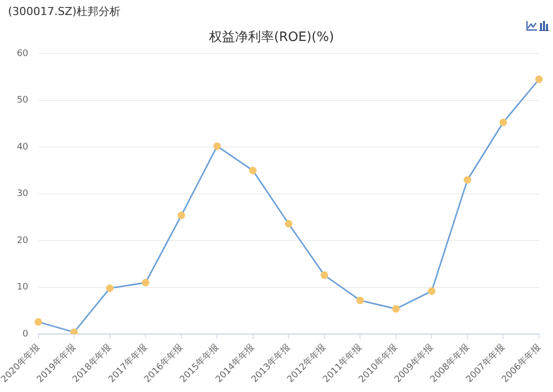 The width and height of the screenshot is (553, 392). Describe the element at coordinates (22, 287) in the screenshot. I see `y-tick-label: 10` at that location.